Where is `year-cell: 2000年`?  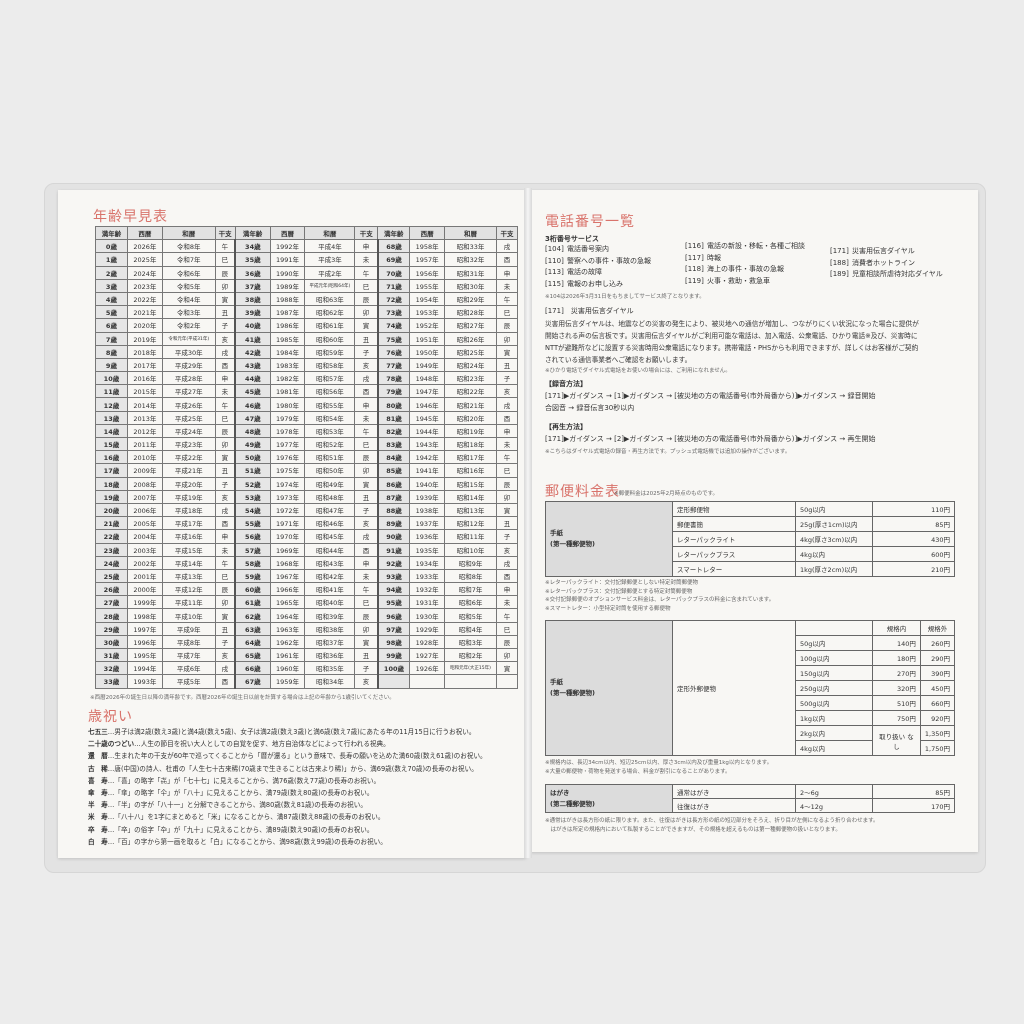 year-cell: 2000年 is located at coordinates (144, 589).